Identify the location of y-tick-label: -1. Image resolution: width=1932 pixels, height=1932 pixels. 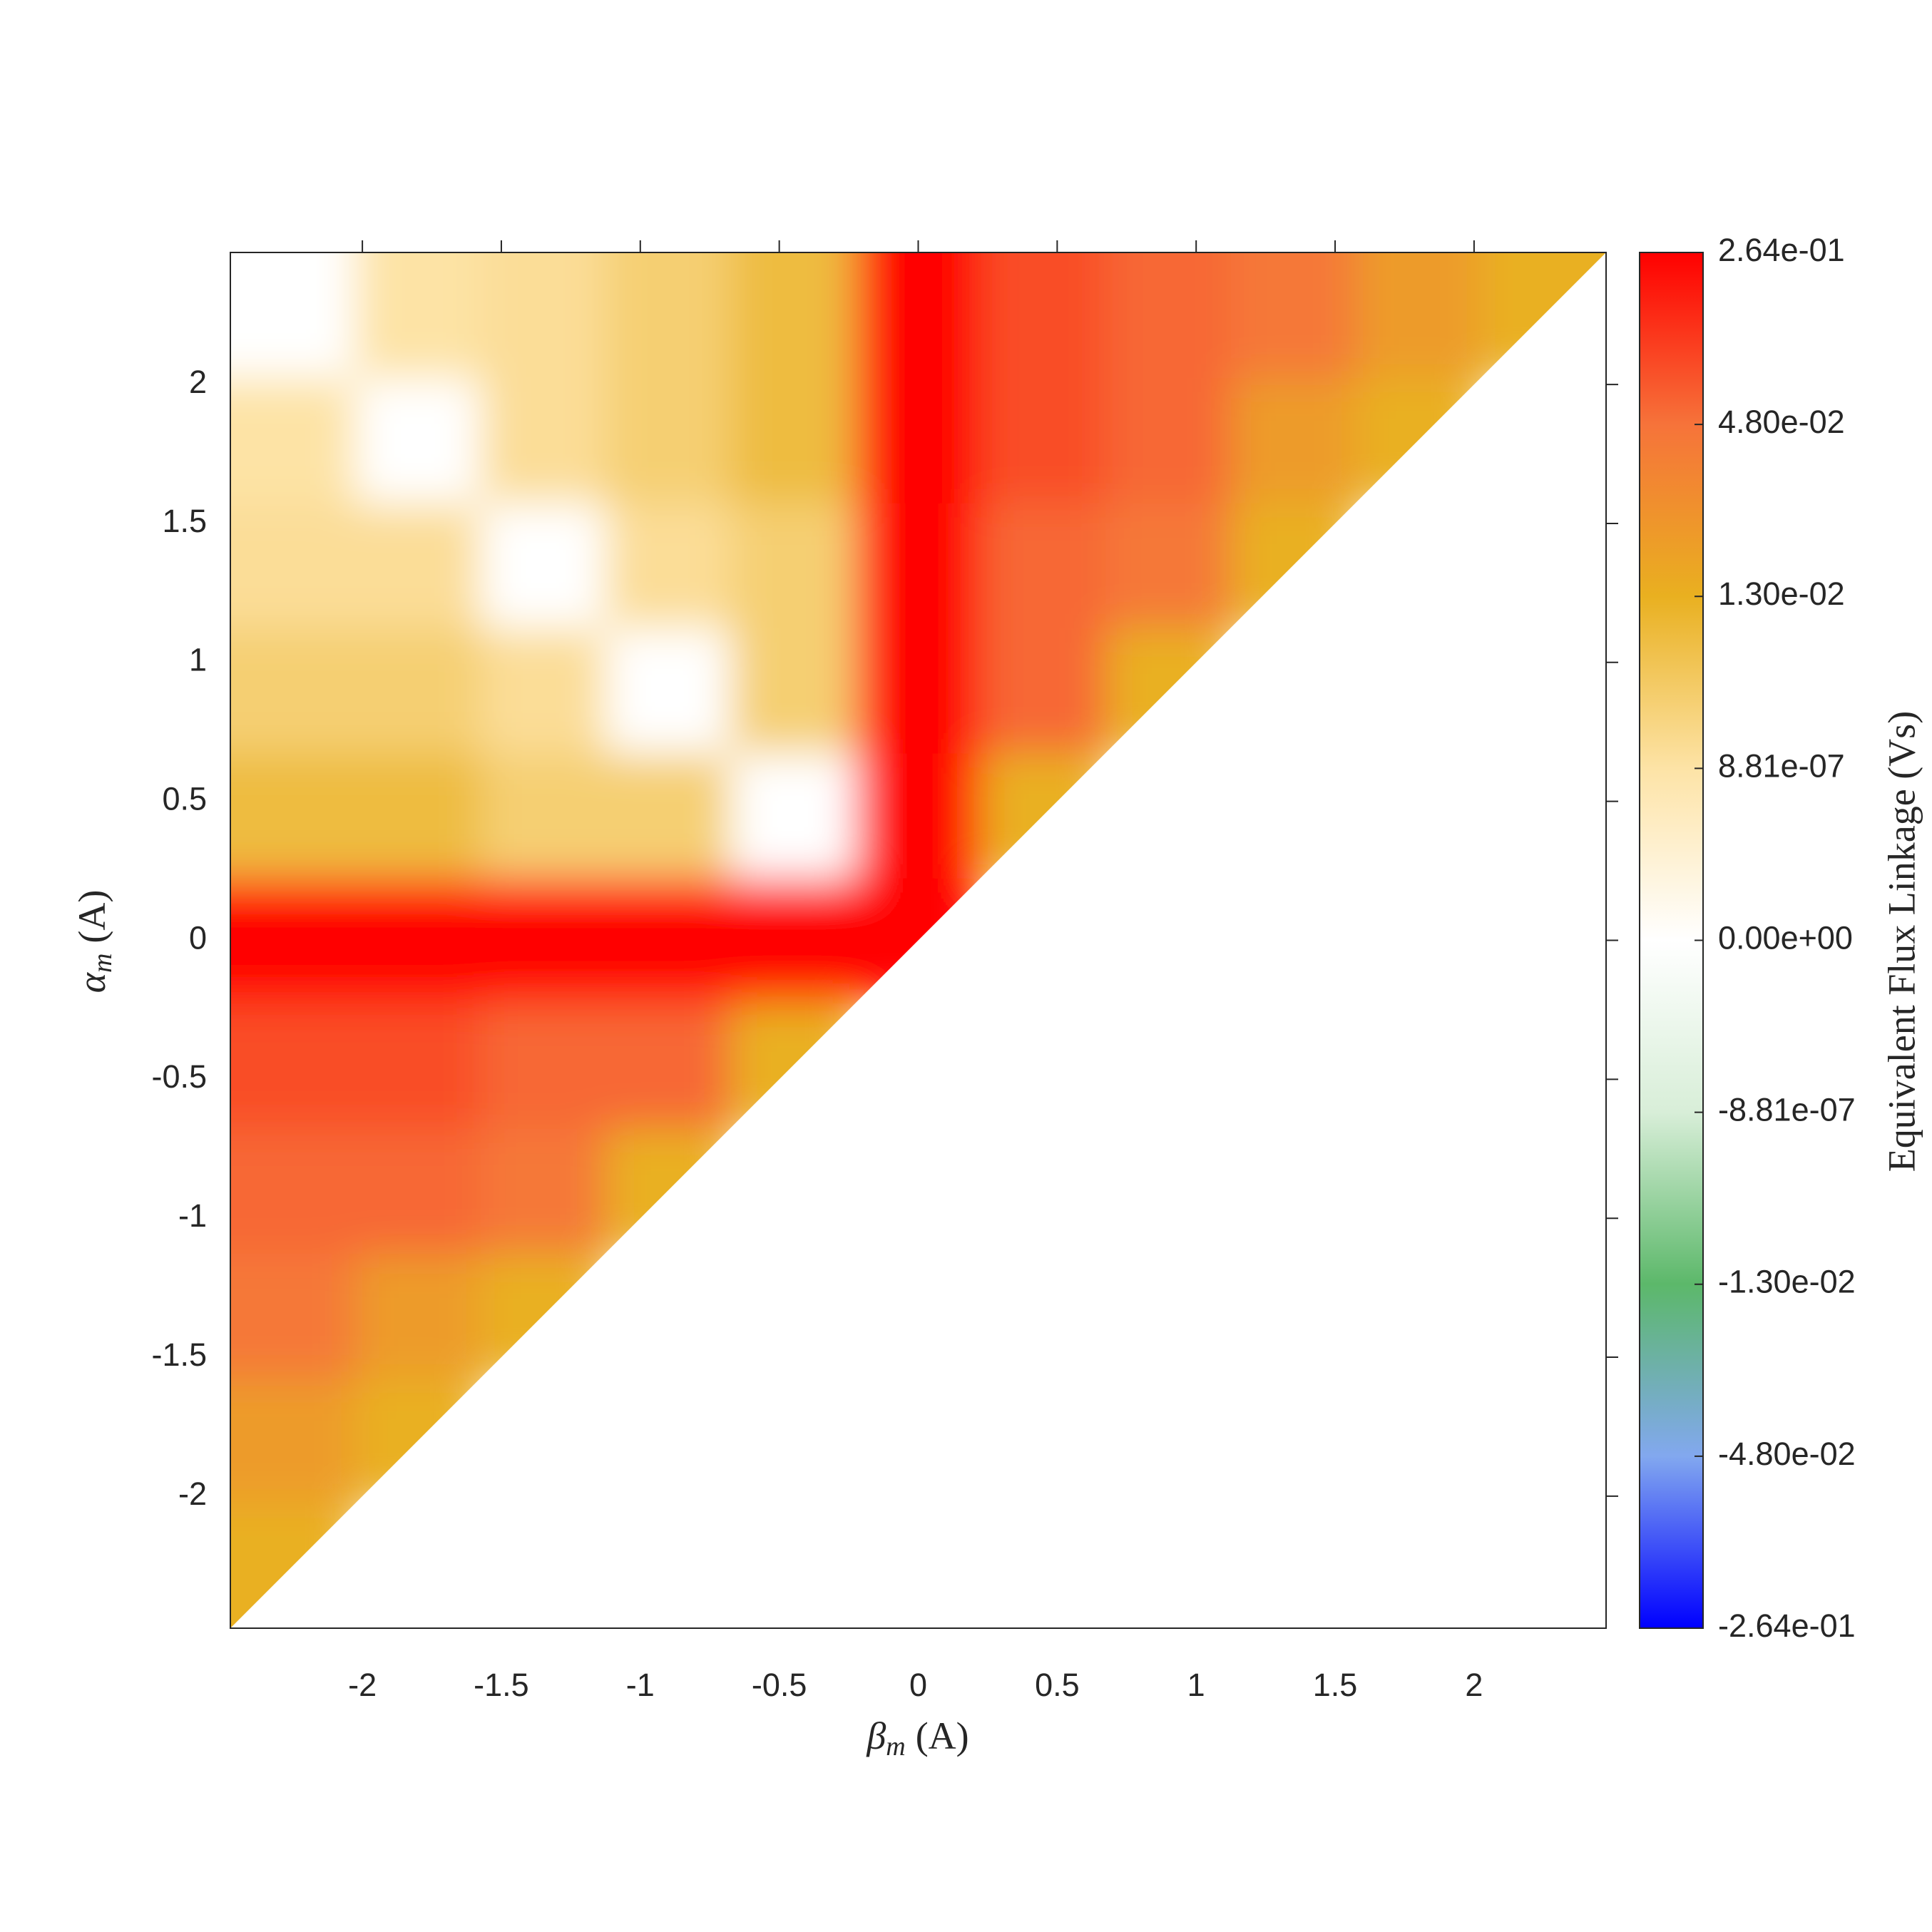
(192, 1215).